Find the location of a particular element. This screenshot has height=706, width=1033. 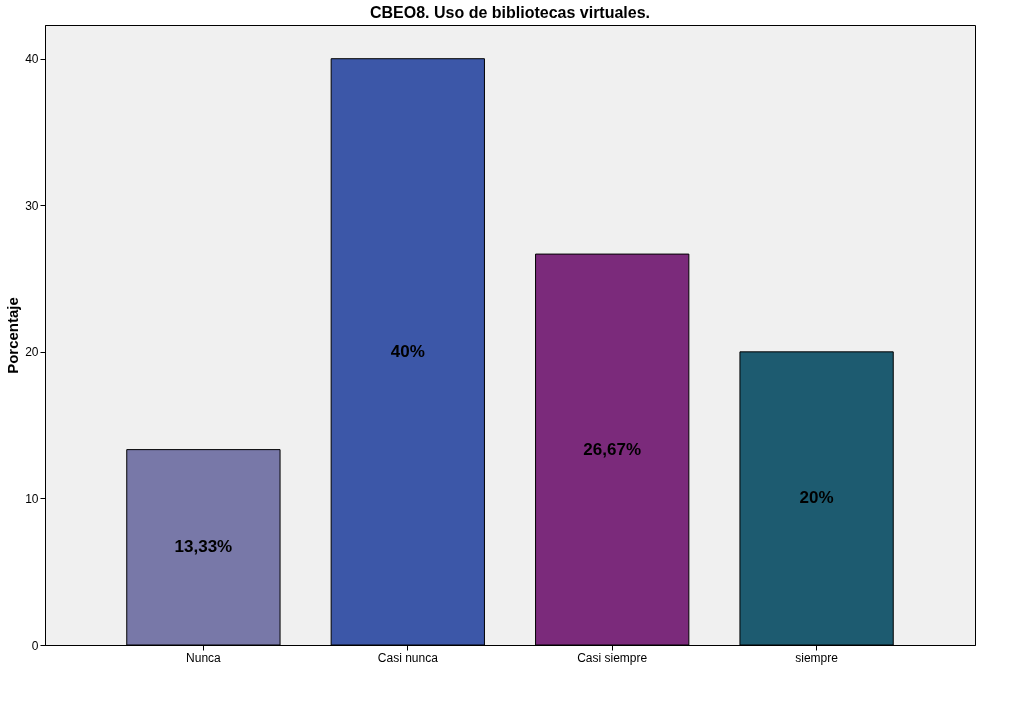

data-label: 13,33% is located at coordinates (203, 547).